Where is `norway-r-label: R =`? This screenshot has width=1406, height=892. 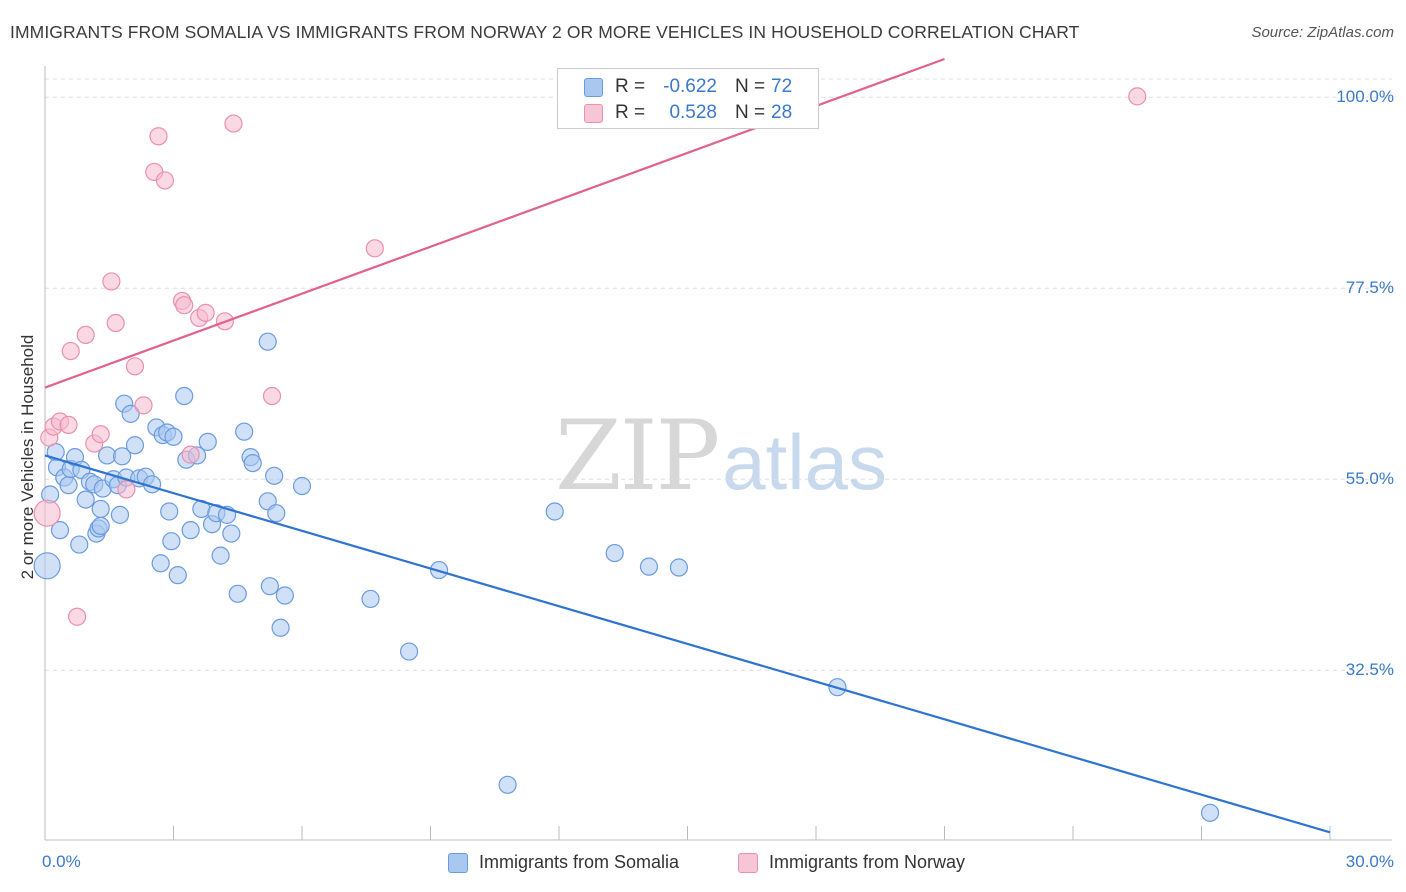
norway-r-label: R = is located at coordinates (630, 112).